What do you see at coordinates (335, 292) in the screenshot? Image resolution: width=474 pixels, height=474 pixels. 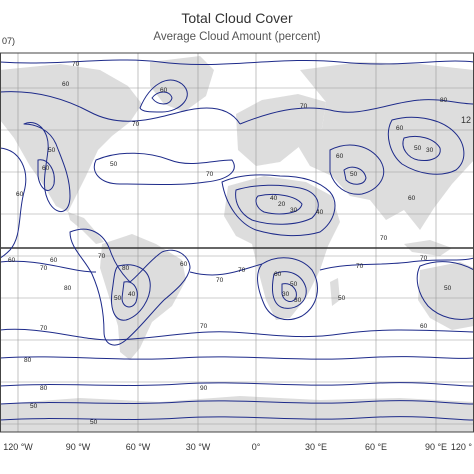 I see `land-madagascar` at bounding box center [335, 292].